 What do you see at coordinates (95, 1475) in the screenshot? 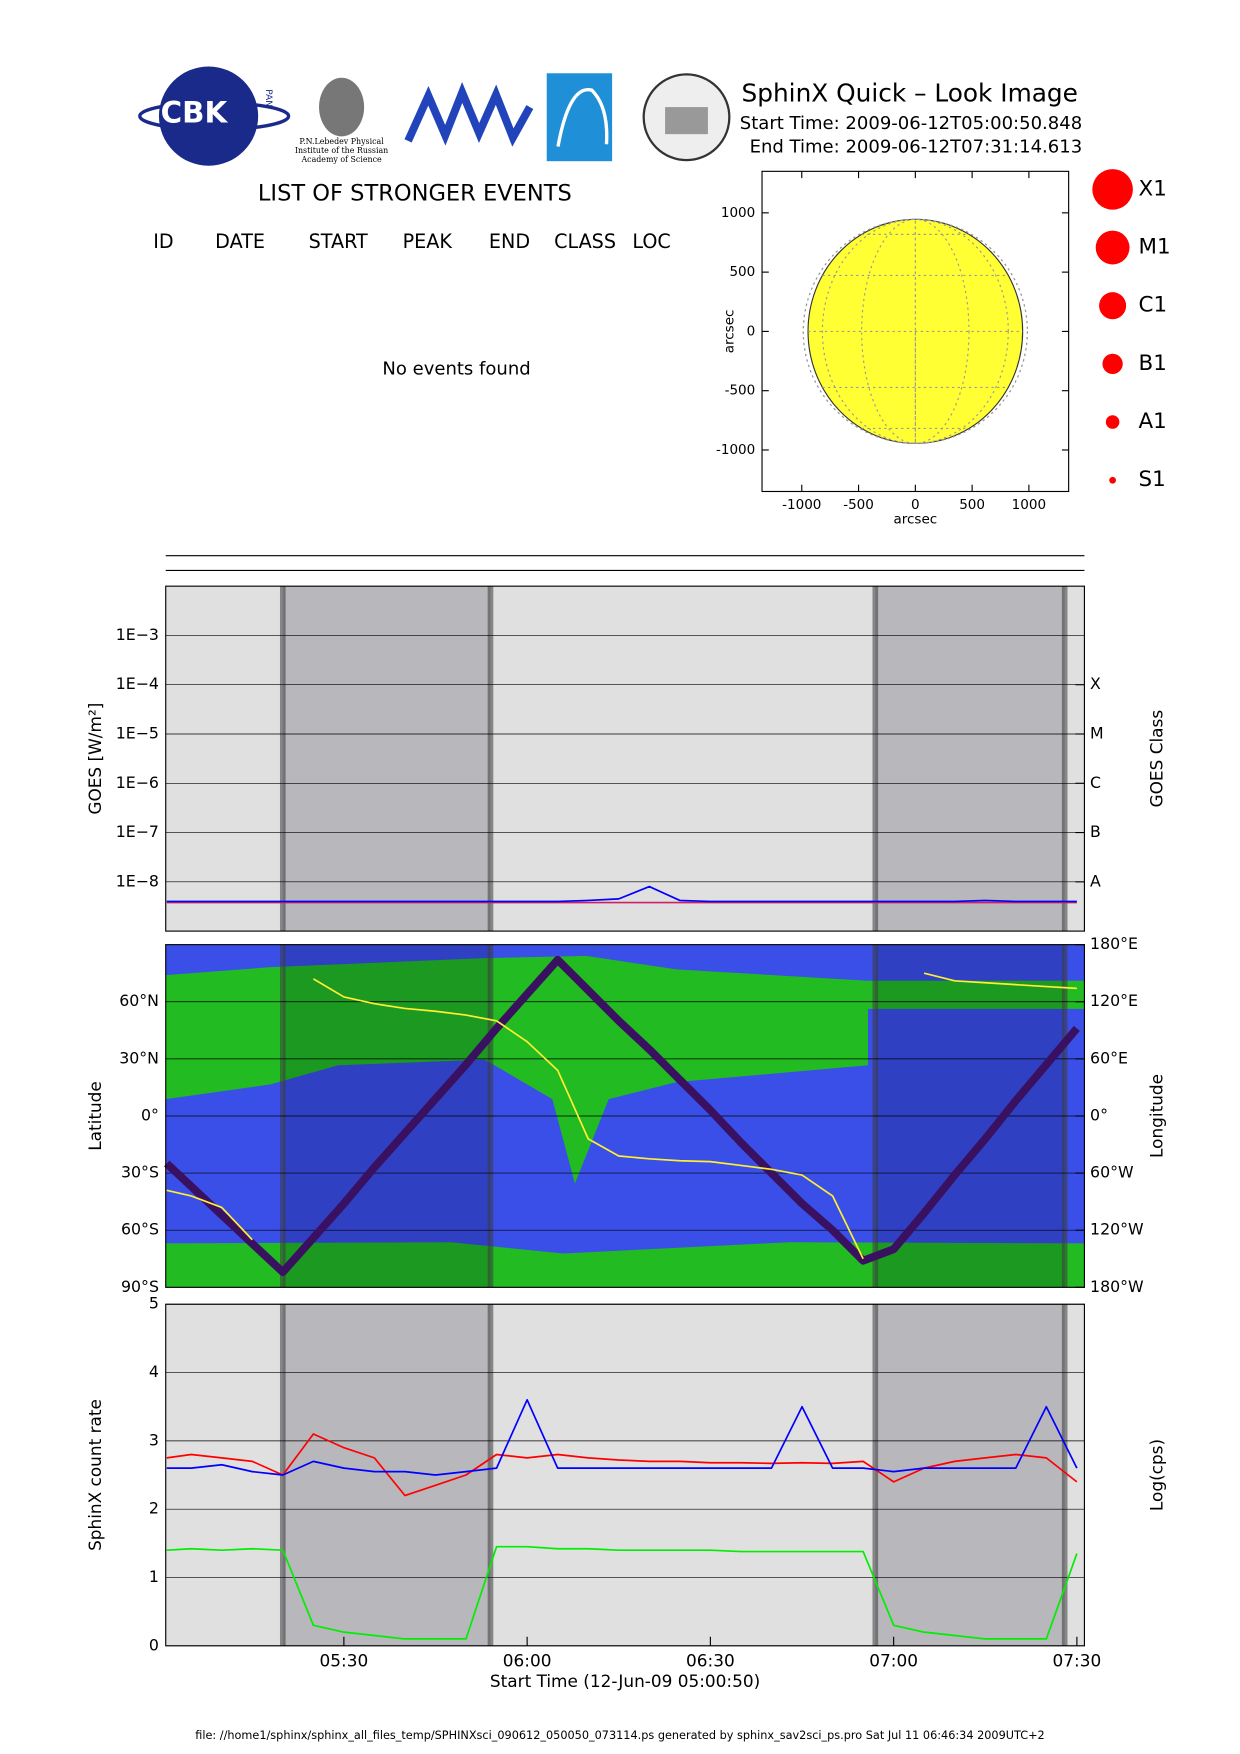
I see `y-axis-label: SphinX count rate` at bounding box center [95, 1475].